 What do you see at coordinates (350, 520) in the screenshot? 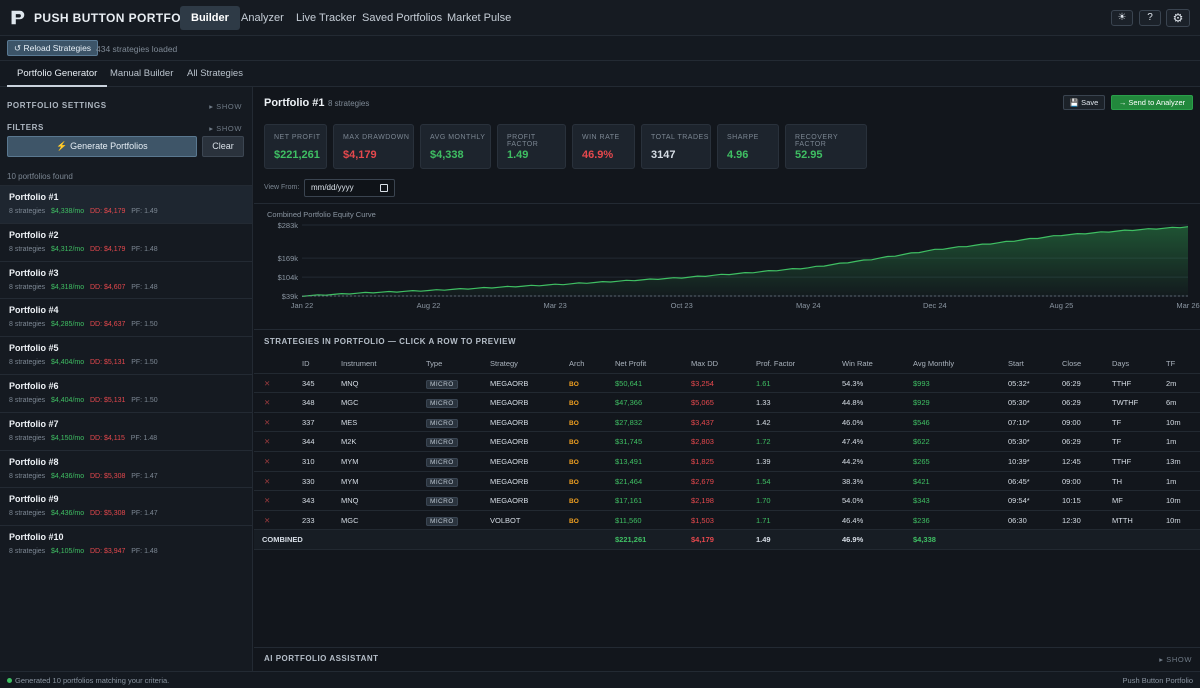
I see `cell-inst: MGC` at bounding box center [350, 520].